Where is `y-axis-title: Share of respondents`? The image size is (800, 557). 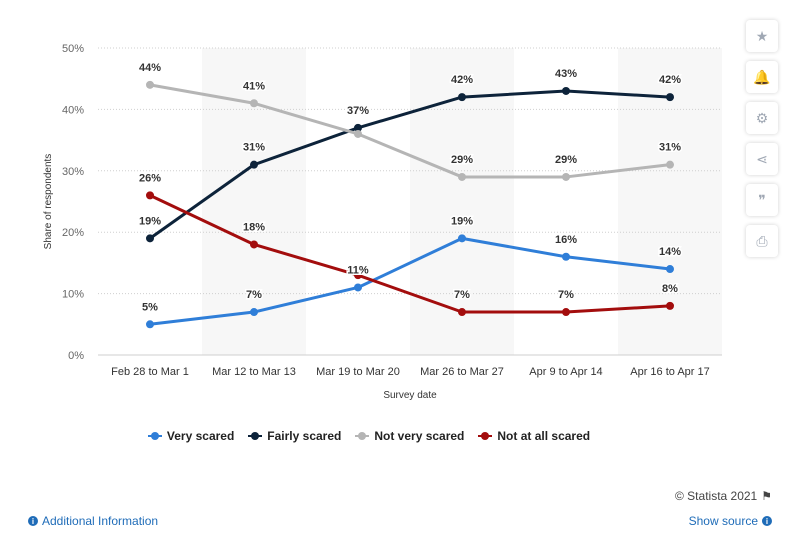 y-axis-title: Share of respondents is located at coordinates (48, 202).